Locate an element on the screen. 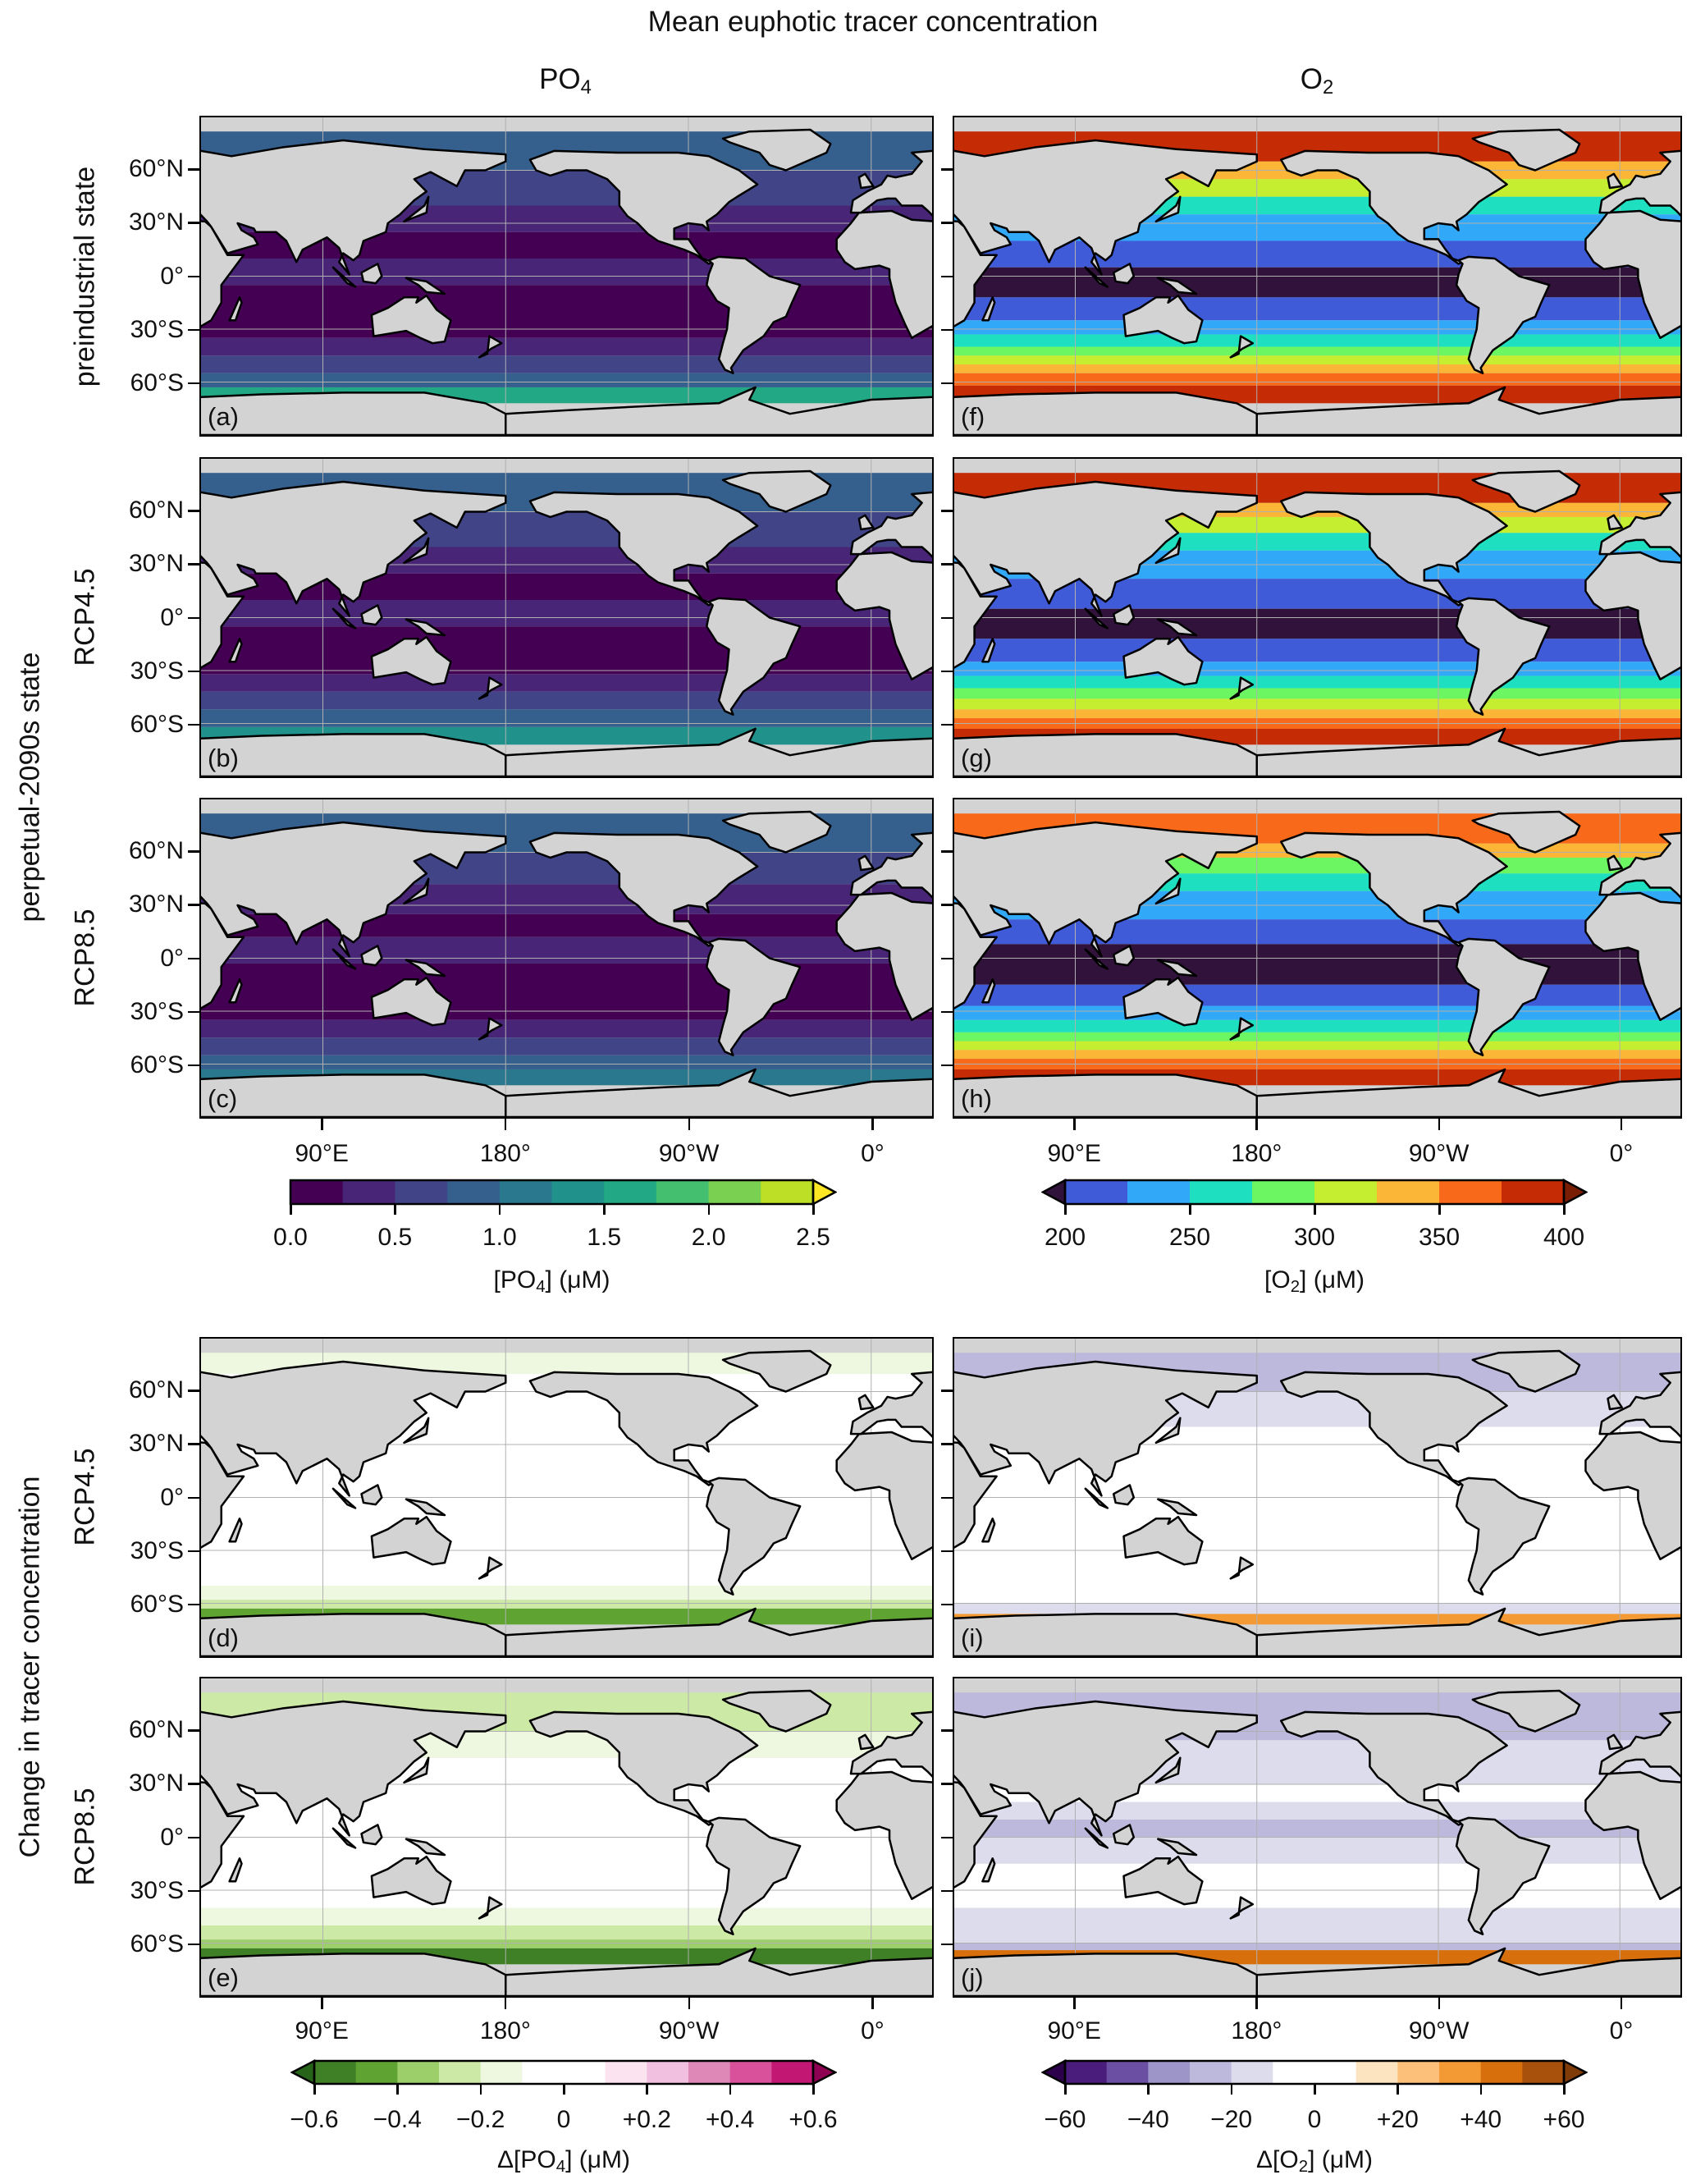 This screenshot has height=2184, width=1696. map-panel-i: (i) is located at coordinates (1317, 1497).